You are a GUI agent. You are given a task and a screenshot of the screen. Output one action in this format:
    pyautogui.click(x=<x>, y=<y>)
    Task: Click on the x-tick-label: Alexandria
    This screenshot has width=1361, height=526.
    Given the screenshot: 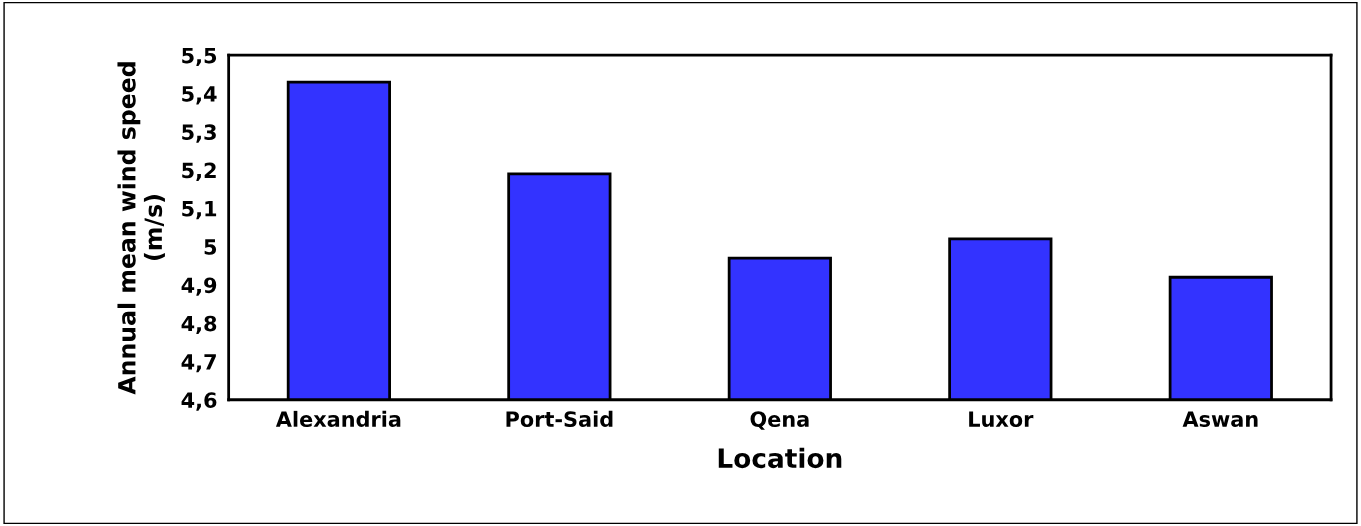 What is the action you would take?
    pyautogui.click(x=338, y=418)
    